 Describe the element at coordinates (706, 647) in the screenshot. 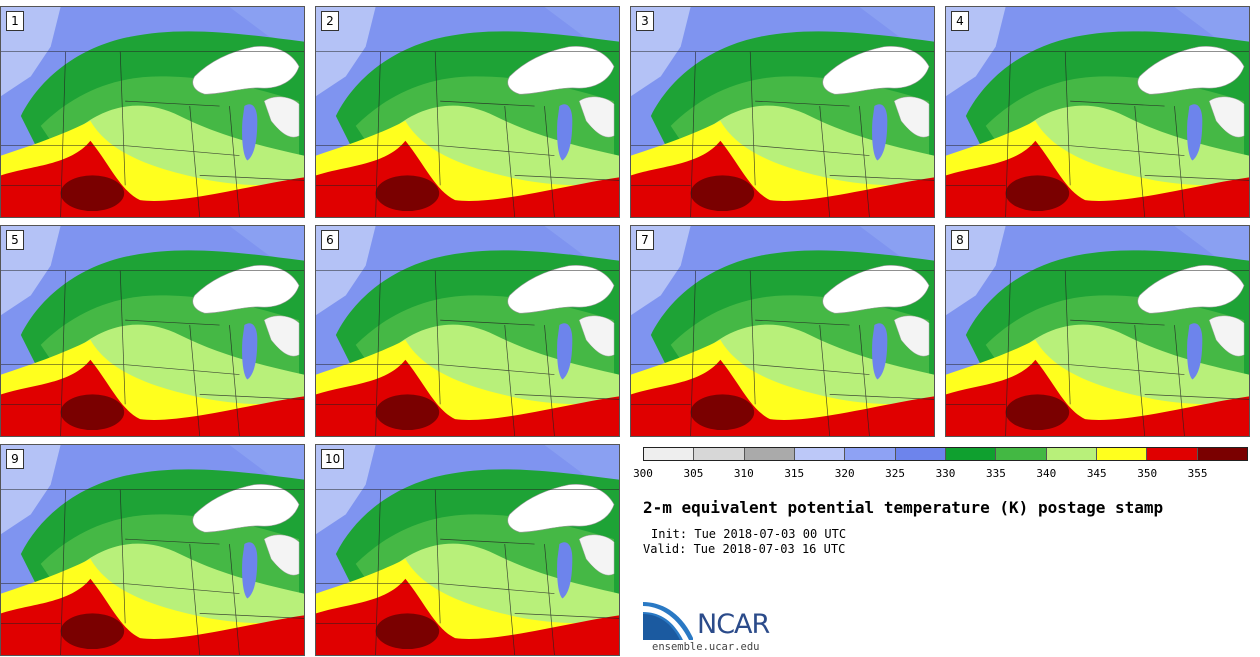

I see `site-url: ensemble.ucar.edu` at that location.